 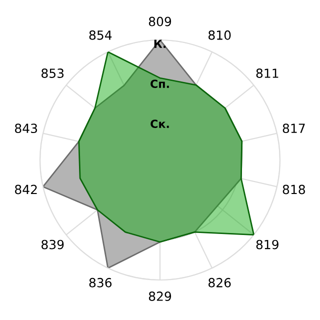 I want to click on spoke-label: 817, so click(x=293, y=129).